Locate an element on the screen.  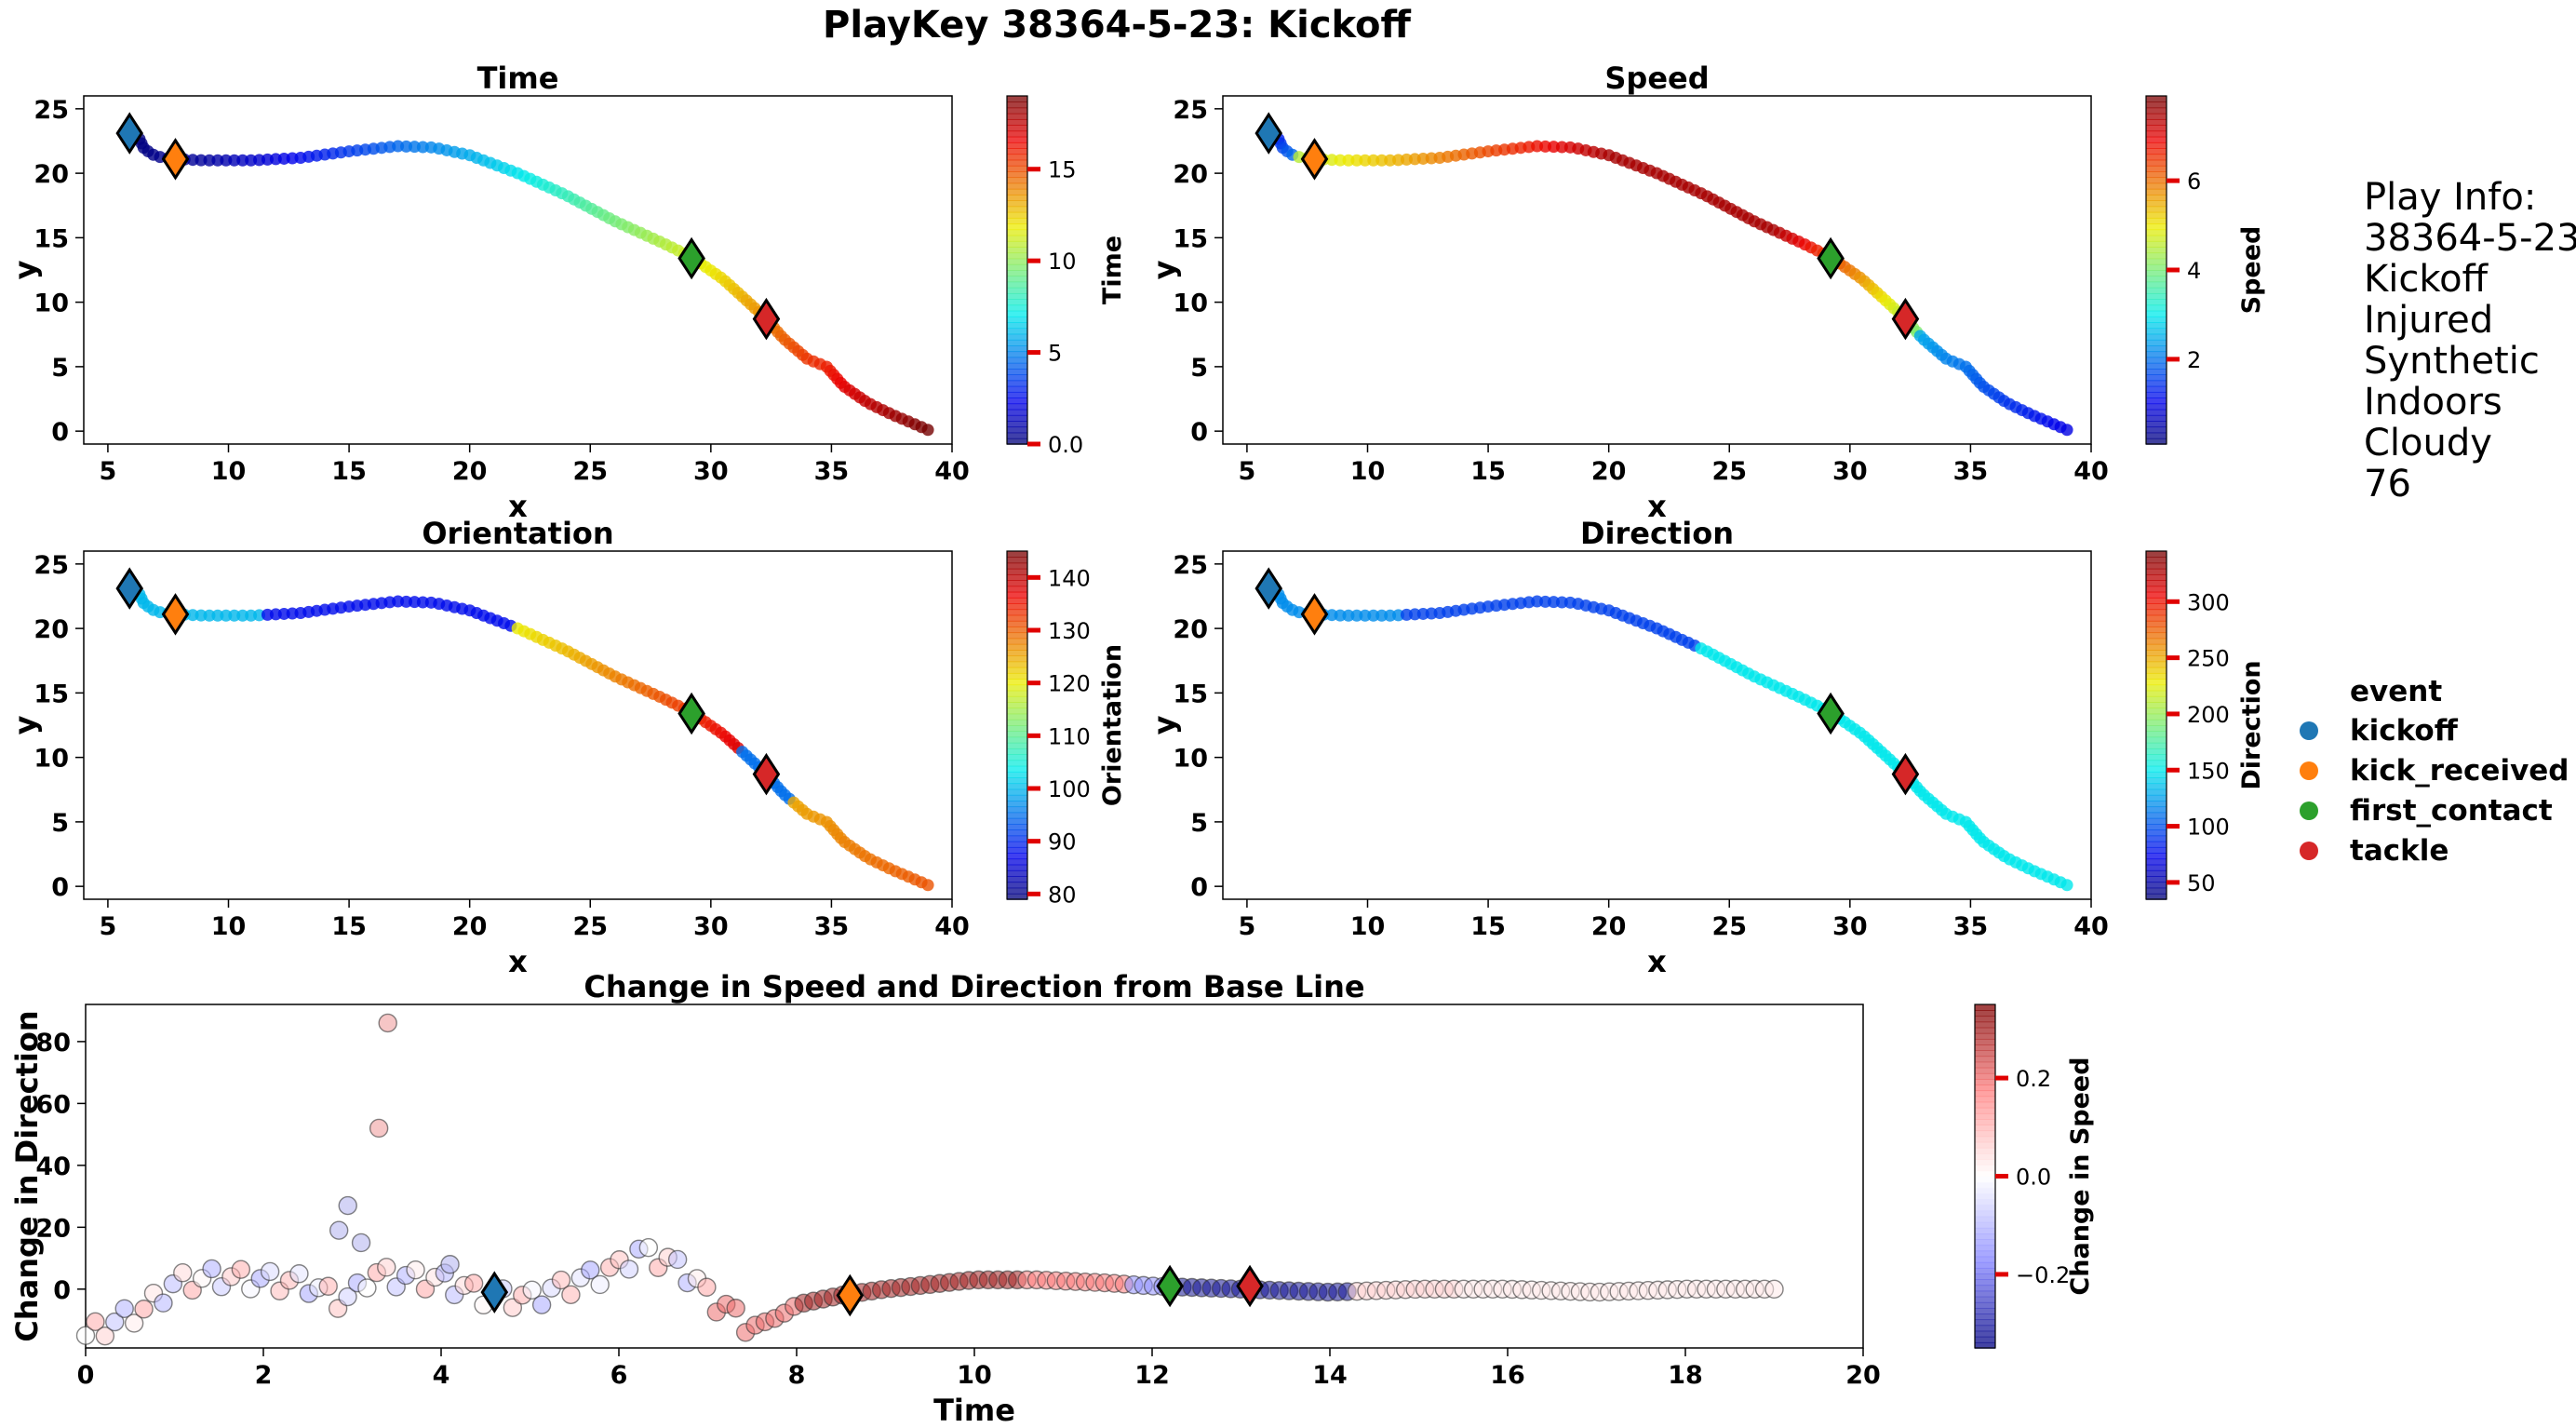
x-tick-label: 25 is located at coordinates (590, 471).